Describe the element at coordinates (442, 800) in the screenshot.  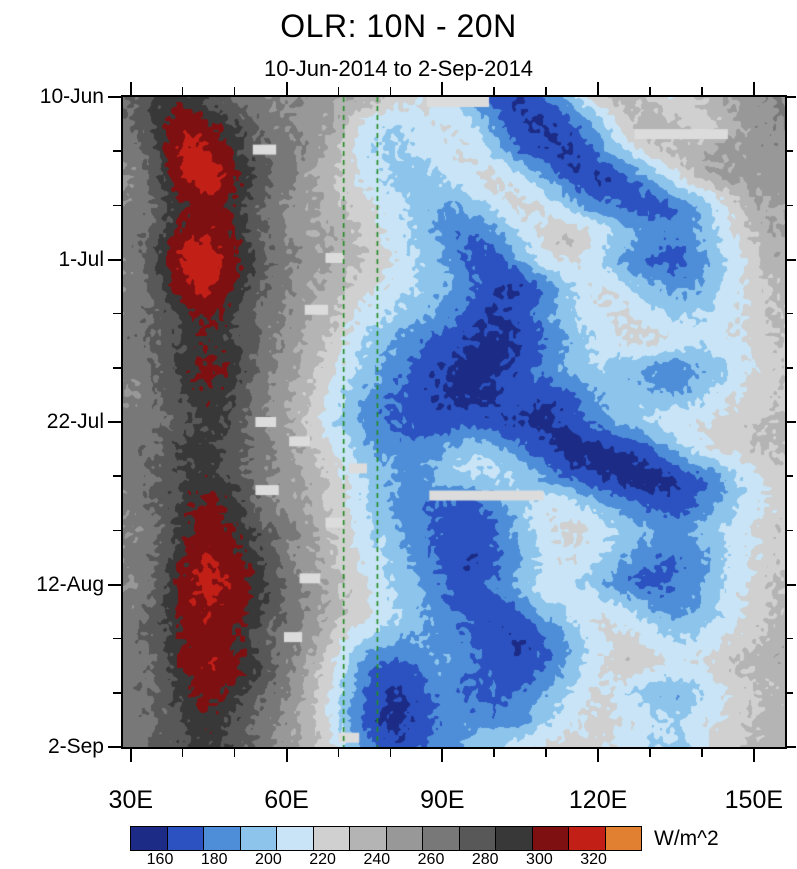
I see `x-tick-label: 90E` at that location.